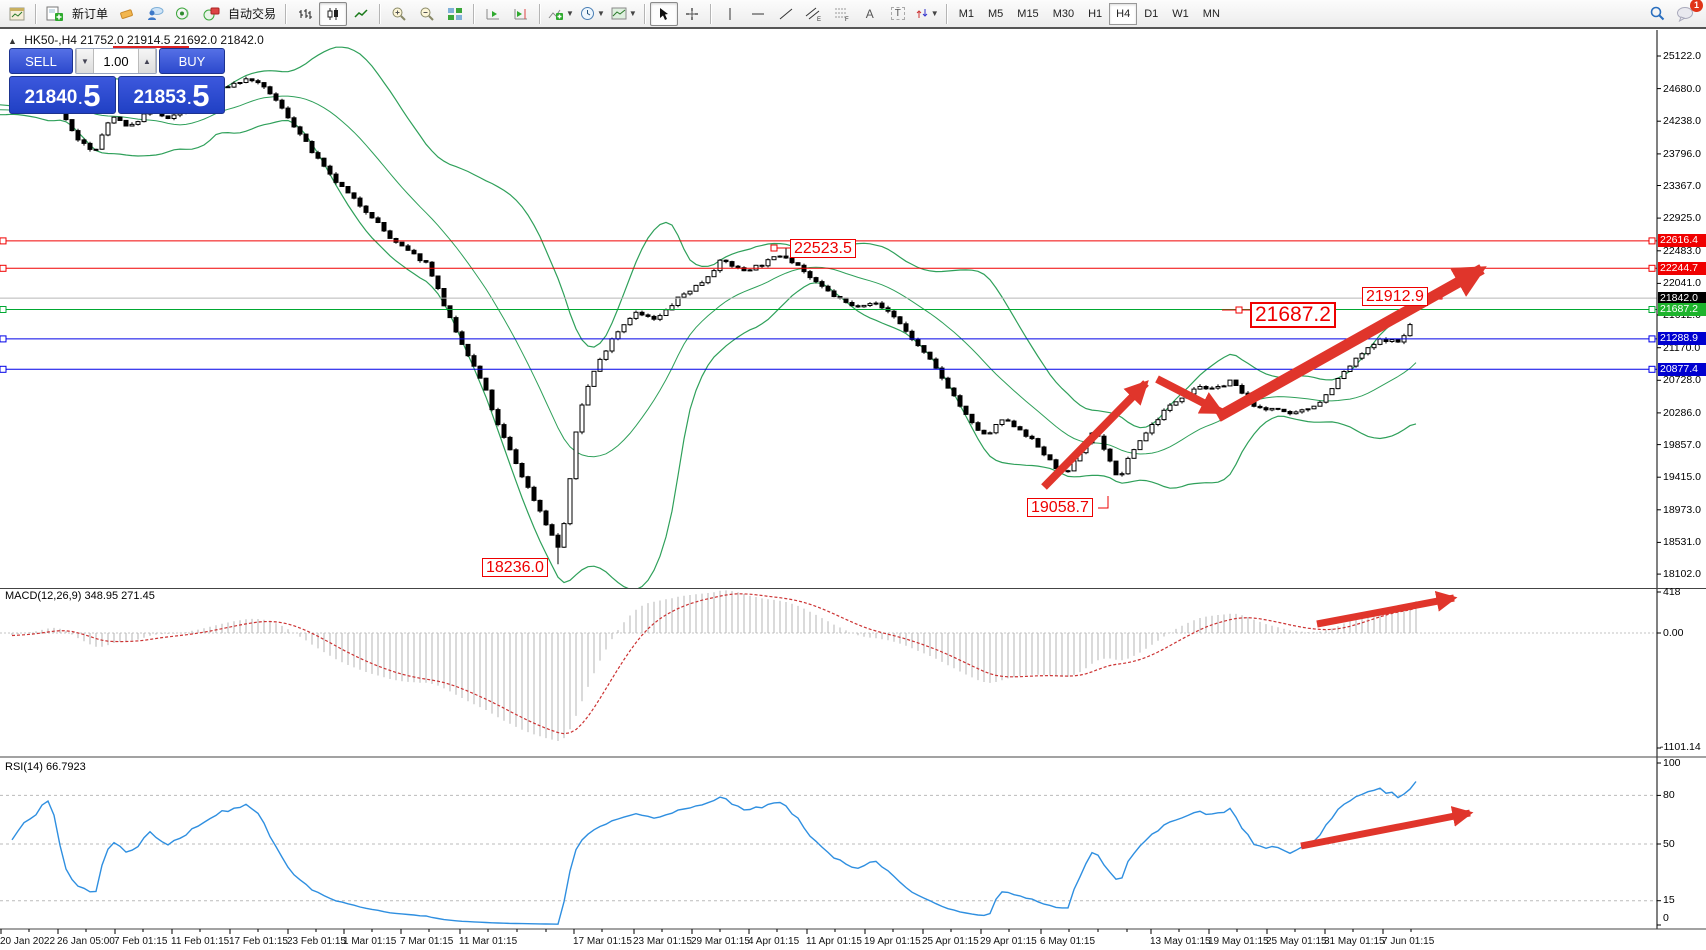 This screenshot has width=1706, height=950. I want to click on timeframe-h4: H4, so click(1123, 13).